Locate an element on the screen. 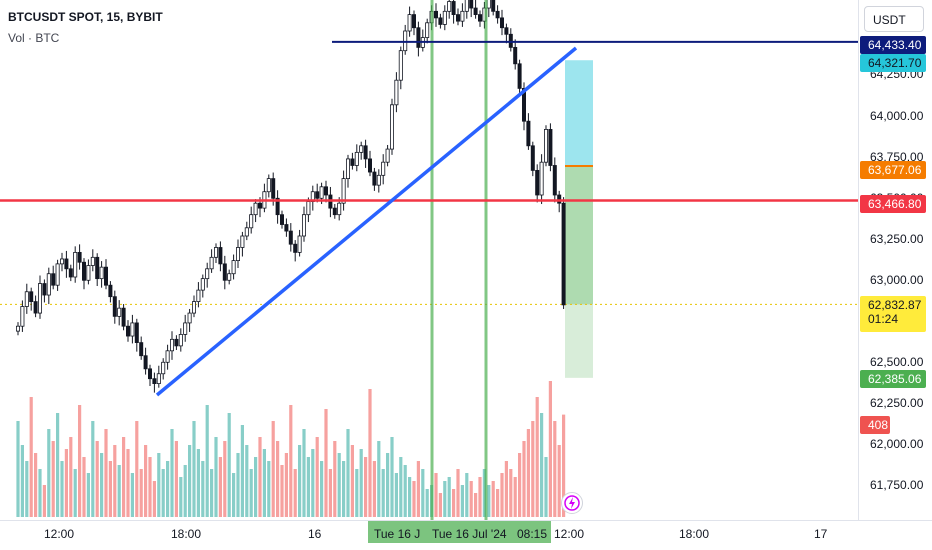  price-label: 64,000.00 is located at coordinates (897, 116).